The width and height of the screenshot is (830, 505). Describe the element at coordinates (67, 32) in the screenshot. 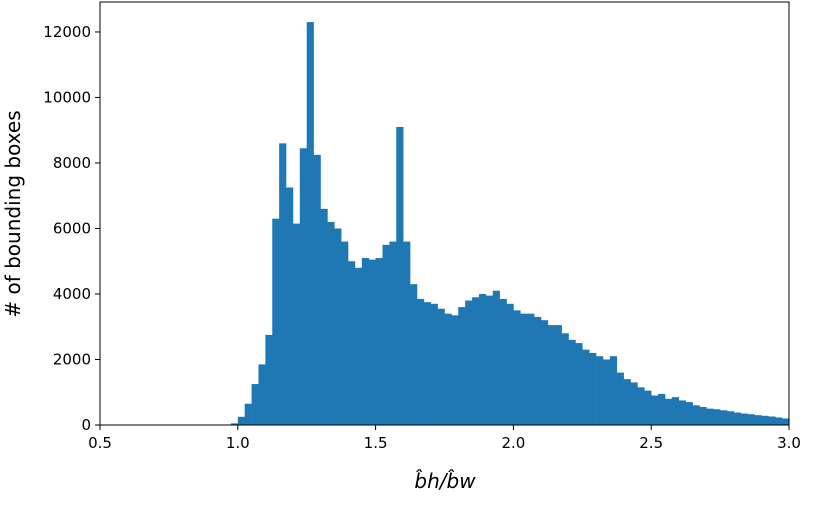

I see `y-tick-label: 12000` at that location.